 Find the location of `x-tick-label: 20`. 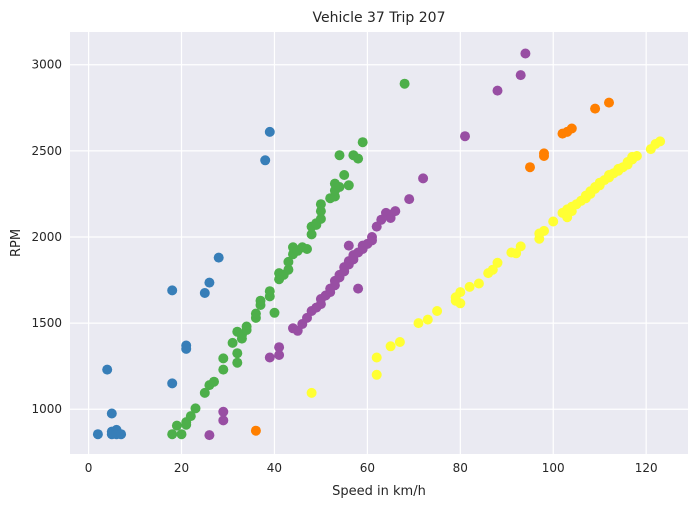

x-tick-label: 20 is located at coordinates (181, 468).